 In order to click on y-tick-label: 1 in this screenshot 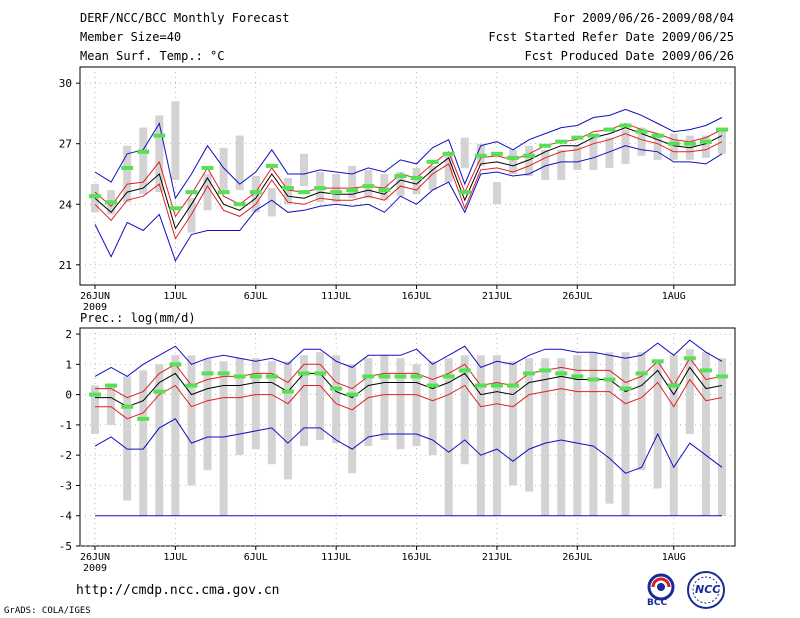, I will do `click(68, 364)`.